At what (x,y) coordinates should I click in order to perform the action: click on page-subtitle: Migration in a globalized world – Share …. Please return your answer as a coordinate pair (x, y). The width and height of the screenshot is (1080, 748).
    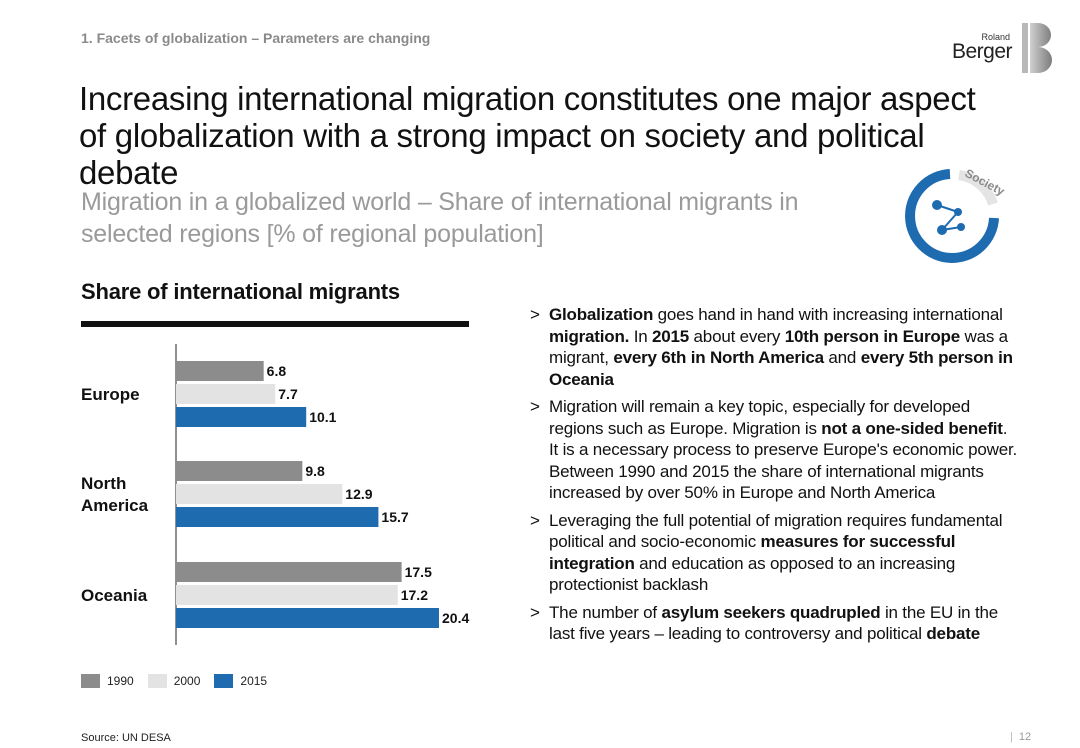
    Looking at the image, I should click on (440, 218).